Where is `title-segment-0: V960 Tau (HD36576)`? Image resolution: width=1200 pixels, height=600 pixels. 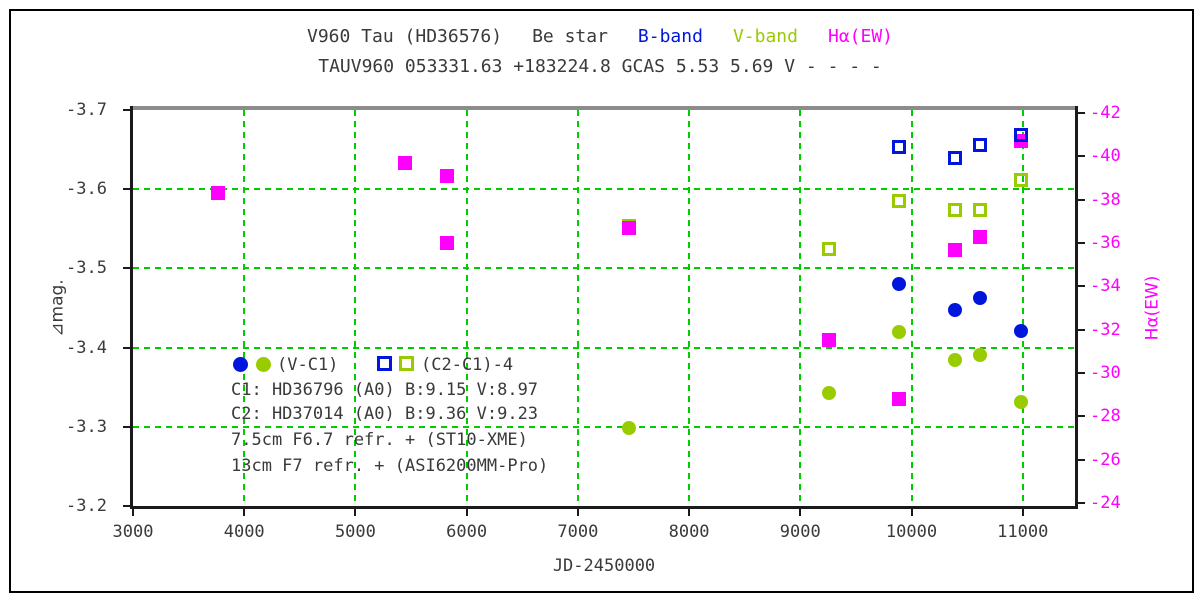 title-segment-0: V960 Tau (HD36576) is located at coordinates (404, 36).